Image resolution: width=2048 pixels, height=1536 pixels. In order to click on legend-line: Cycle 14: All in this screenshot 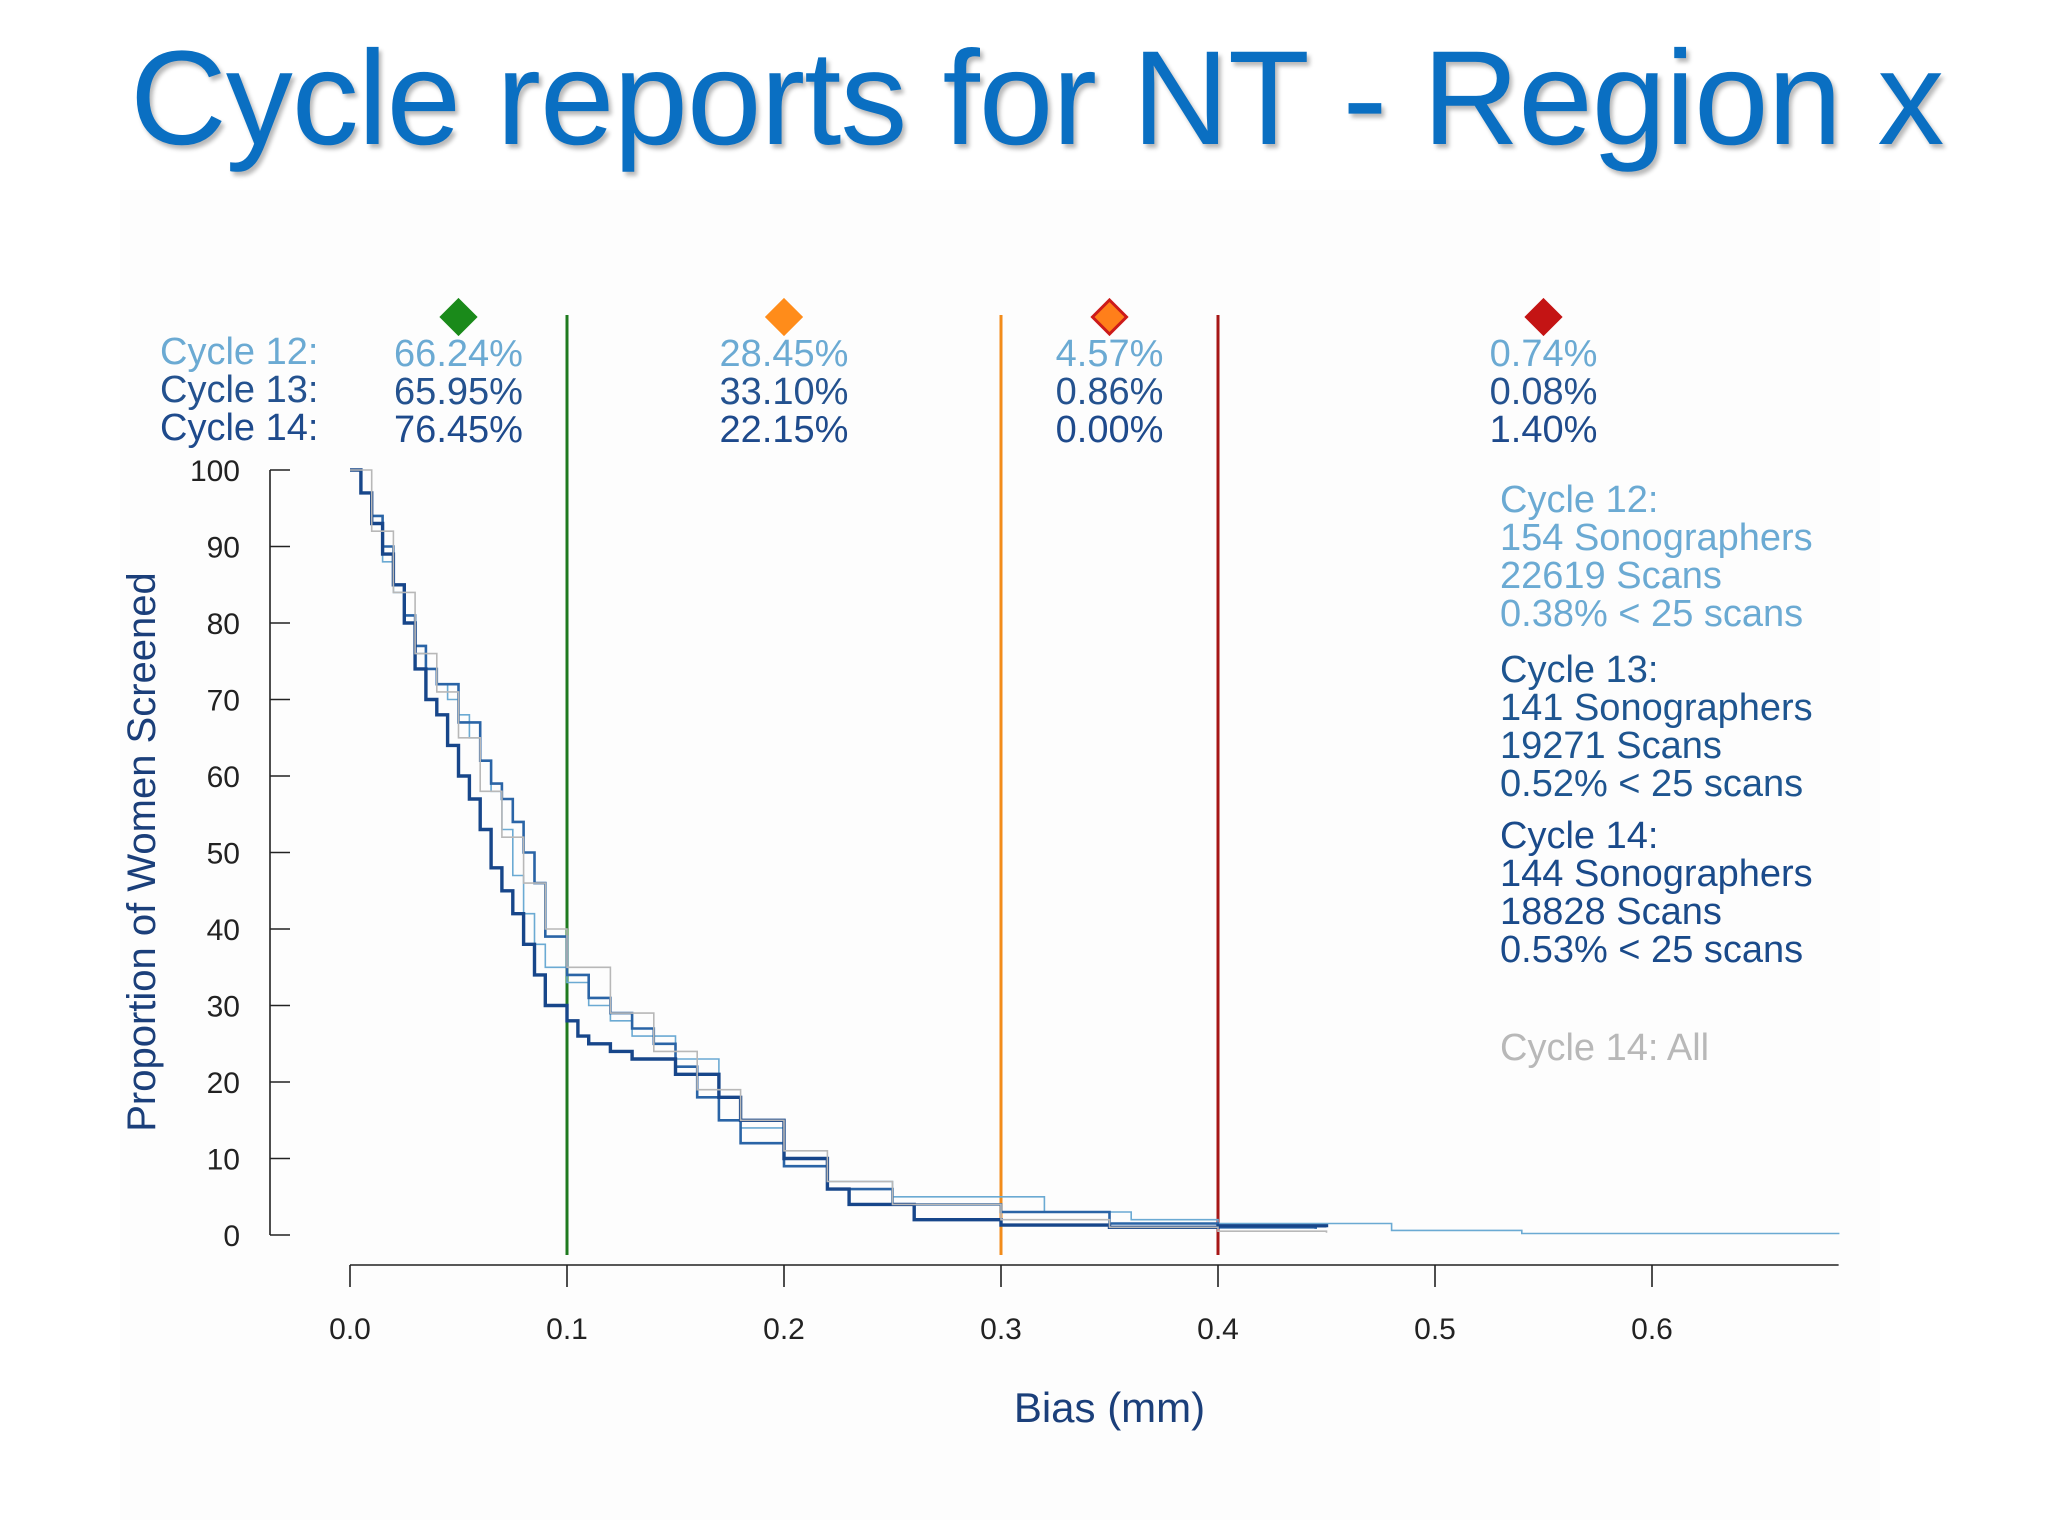, I will do `click(1604, 1048)`.